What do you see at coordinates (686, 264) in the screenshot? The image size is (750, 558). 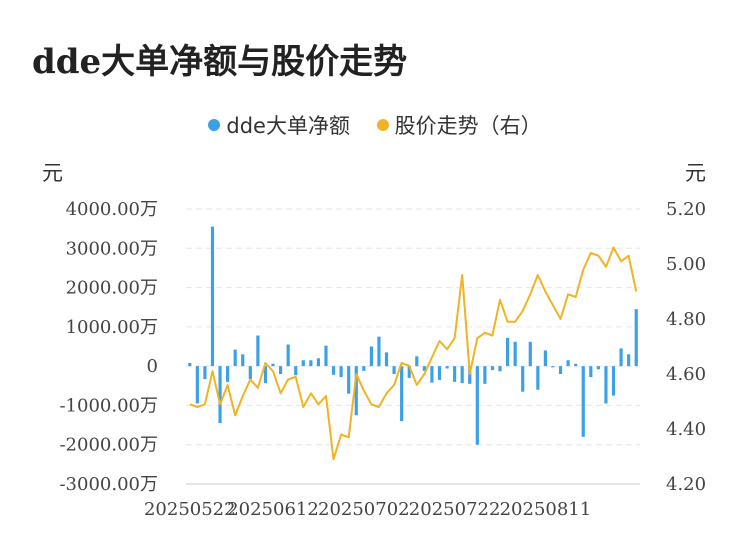 I see `right-tick-label: 5.00` at bounding box center [686, 264].